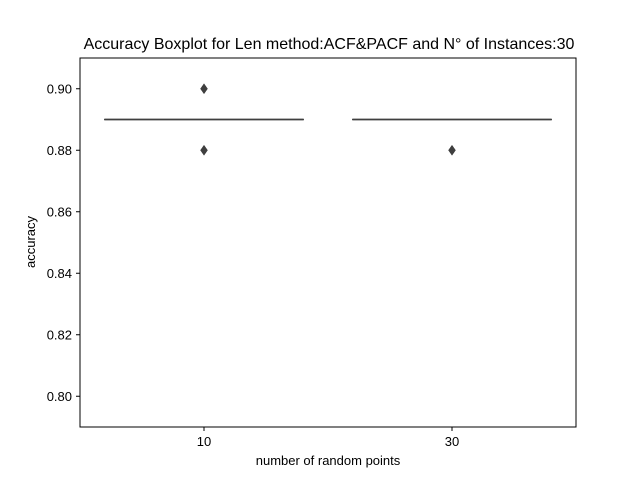 The width and height of the screenshot is (640, 480). Describe the element at coordinates (452, 441) in the screenshot. I see `x-tick-label: 30` at that location.